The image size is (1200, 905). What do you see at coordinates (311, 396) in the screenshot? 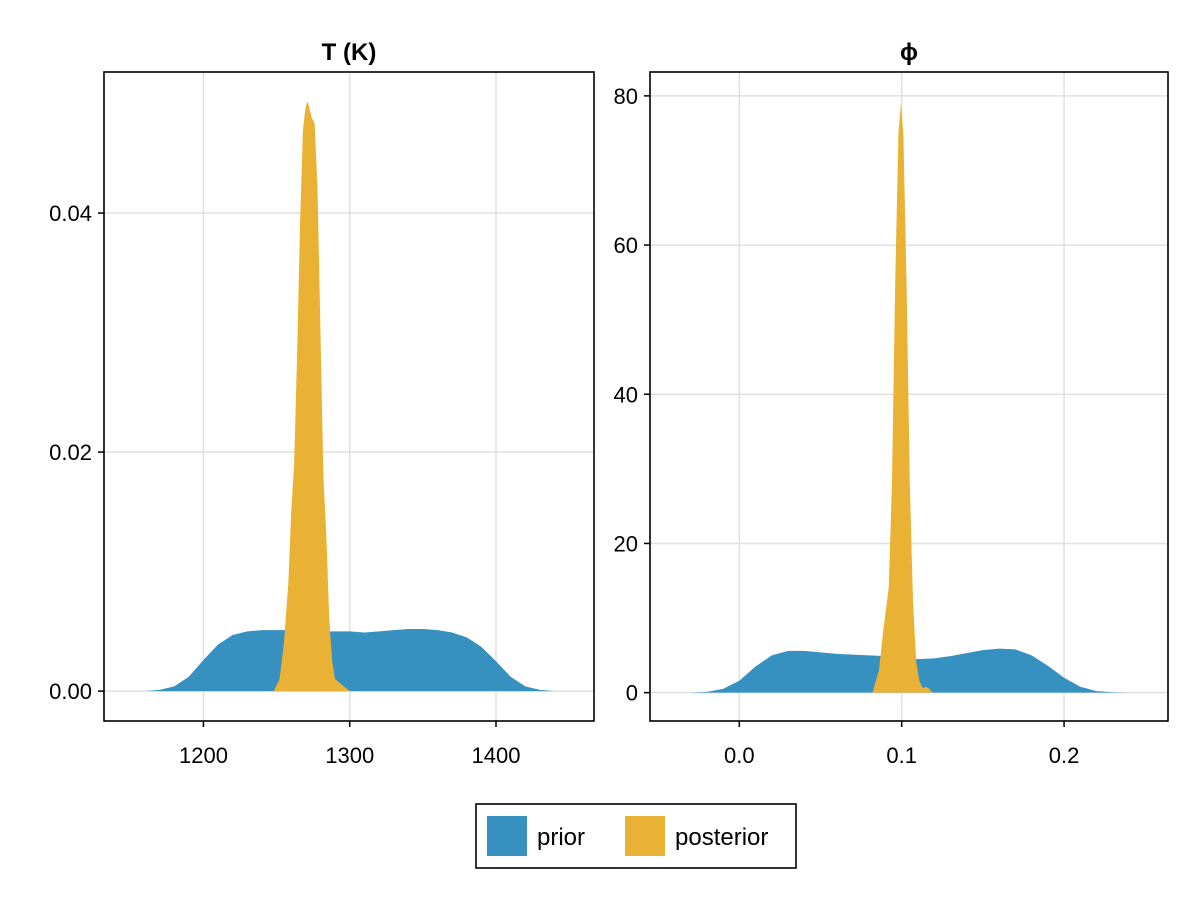
I see `temperature-posterior-area` at bounding box center [311, 396].